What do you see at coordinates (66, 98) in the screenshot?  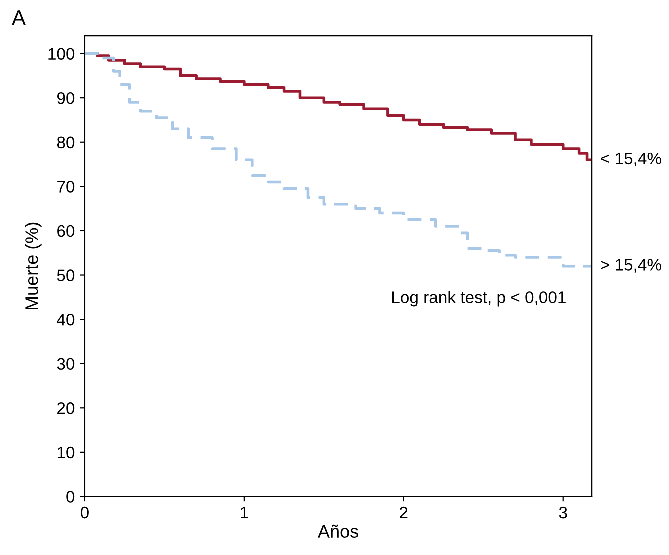 I see `y-tick-label: 90` at bounding box center [66, 98].